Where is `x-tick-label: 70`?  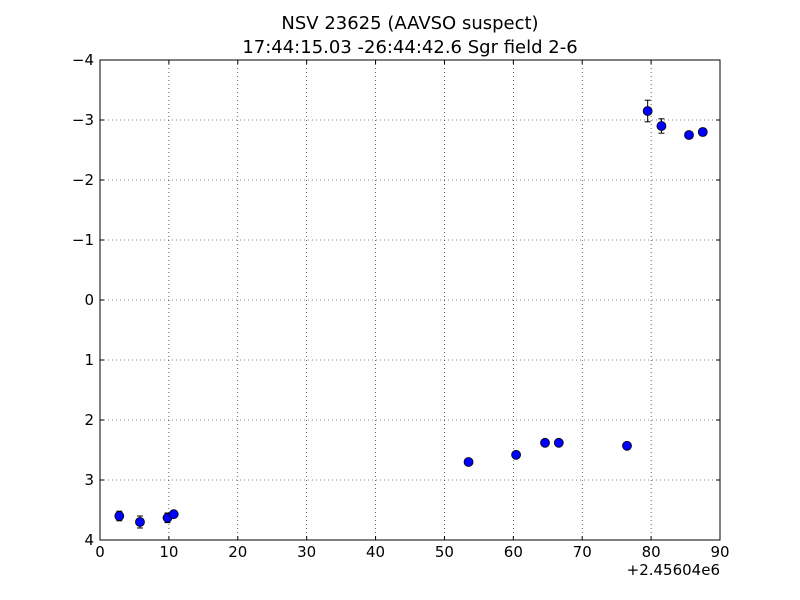
x-tick-label: 70 is located at coordinates (582, 552).